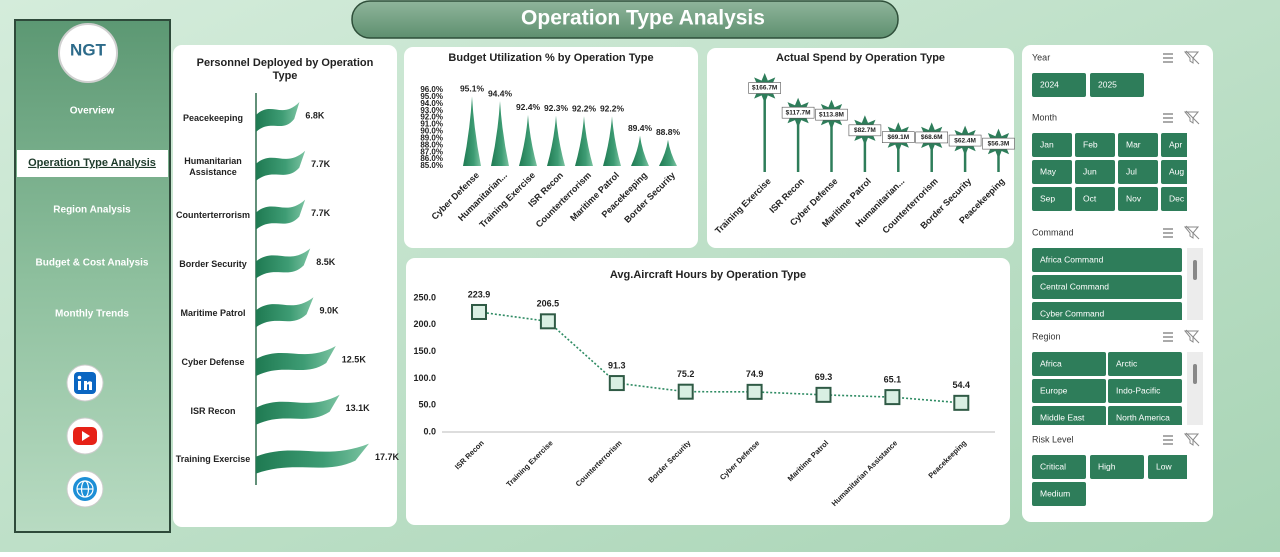 This screenshot has height=557, width=1280. What do you see at coordinates (1175, 144) in the screenshot?
I see `slicer-item: Apr` at bounding box center [1175, 144].